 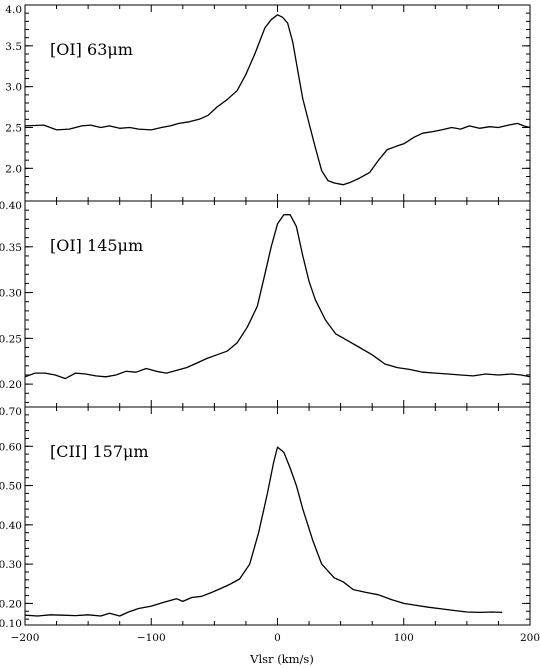 What do you see at coordinates (13, 10) in the screenshot?
I see `y-tick-label: 4.0` at bounding box center [13, 10].